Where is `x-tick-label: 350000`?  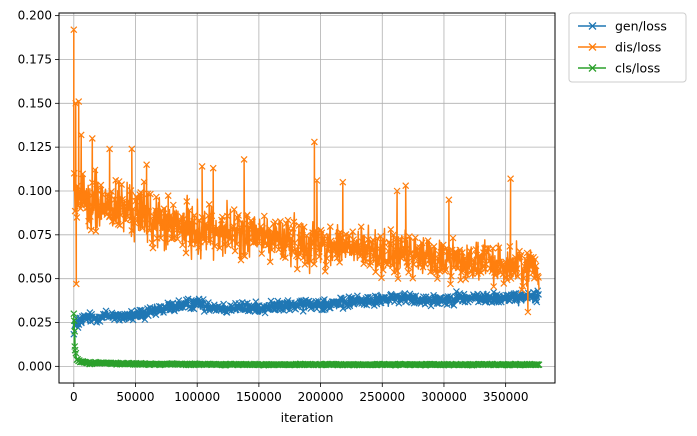
x-tick-label: 350000 is located at coordinates (506, 397).